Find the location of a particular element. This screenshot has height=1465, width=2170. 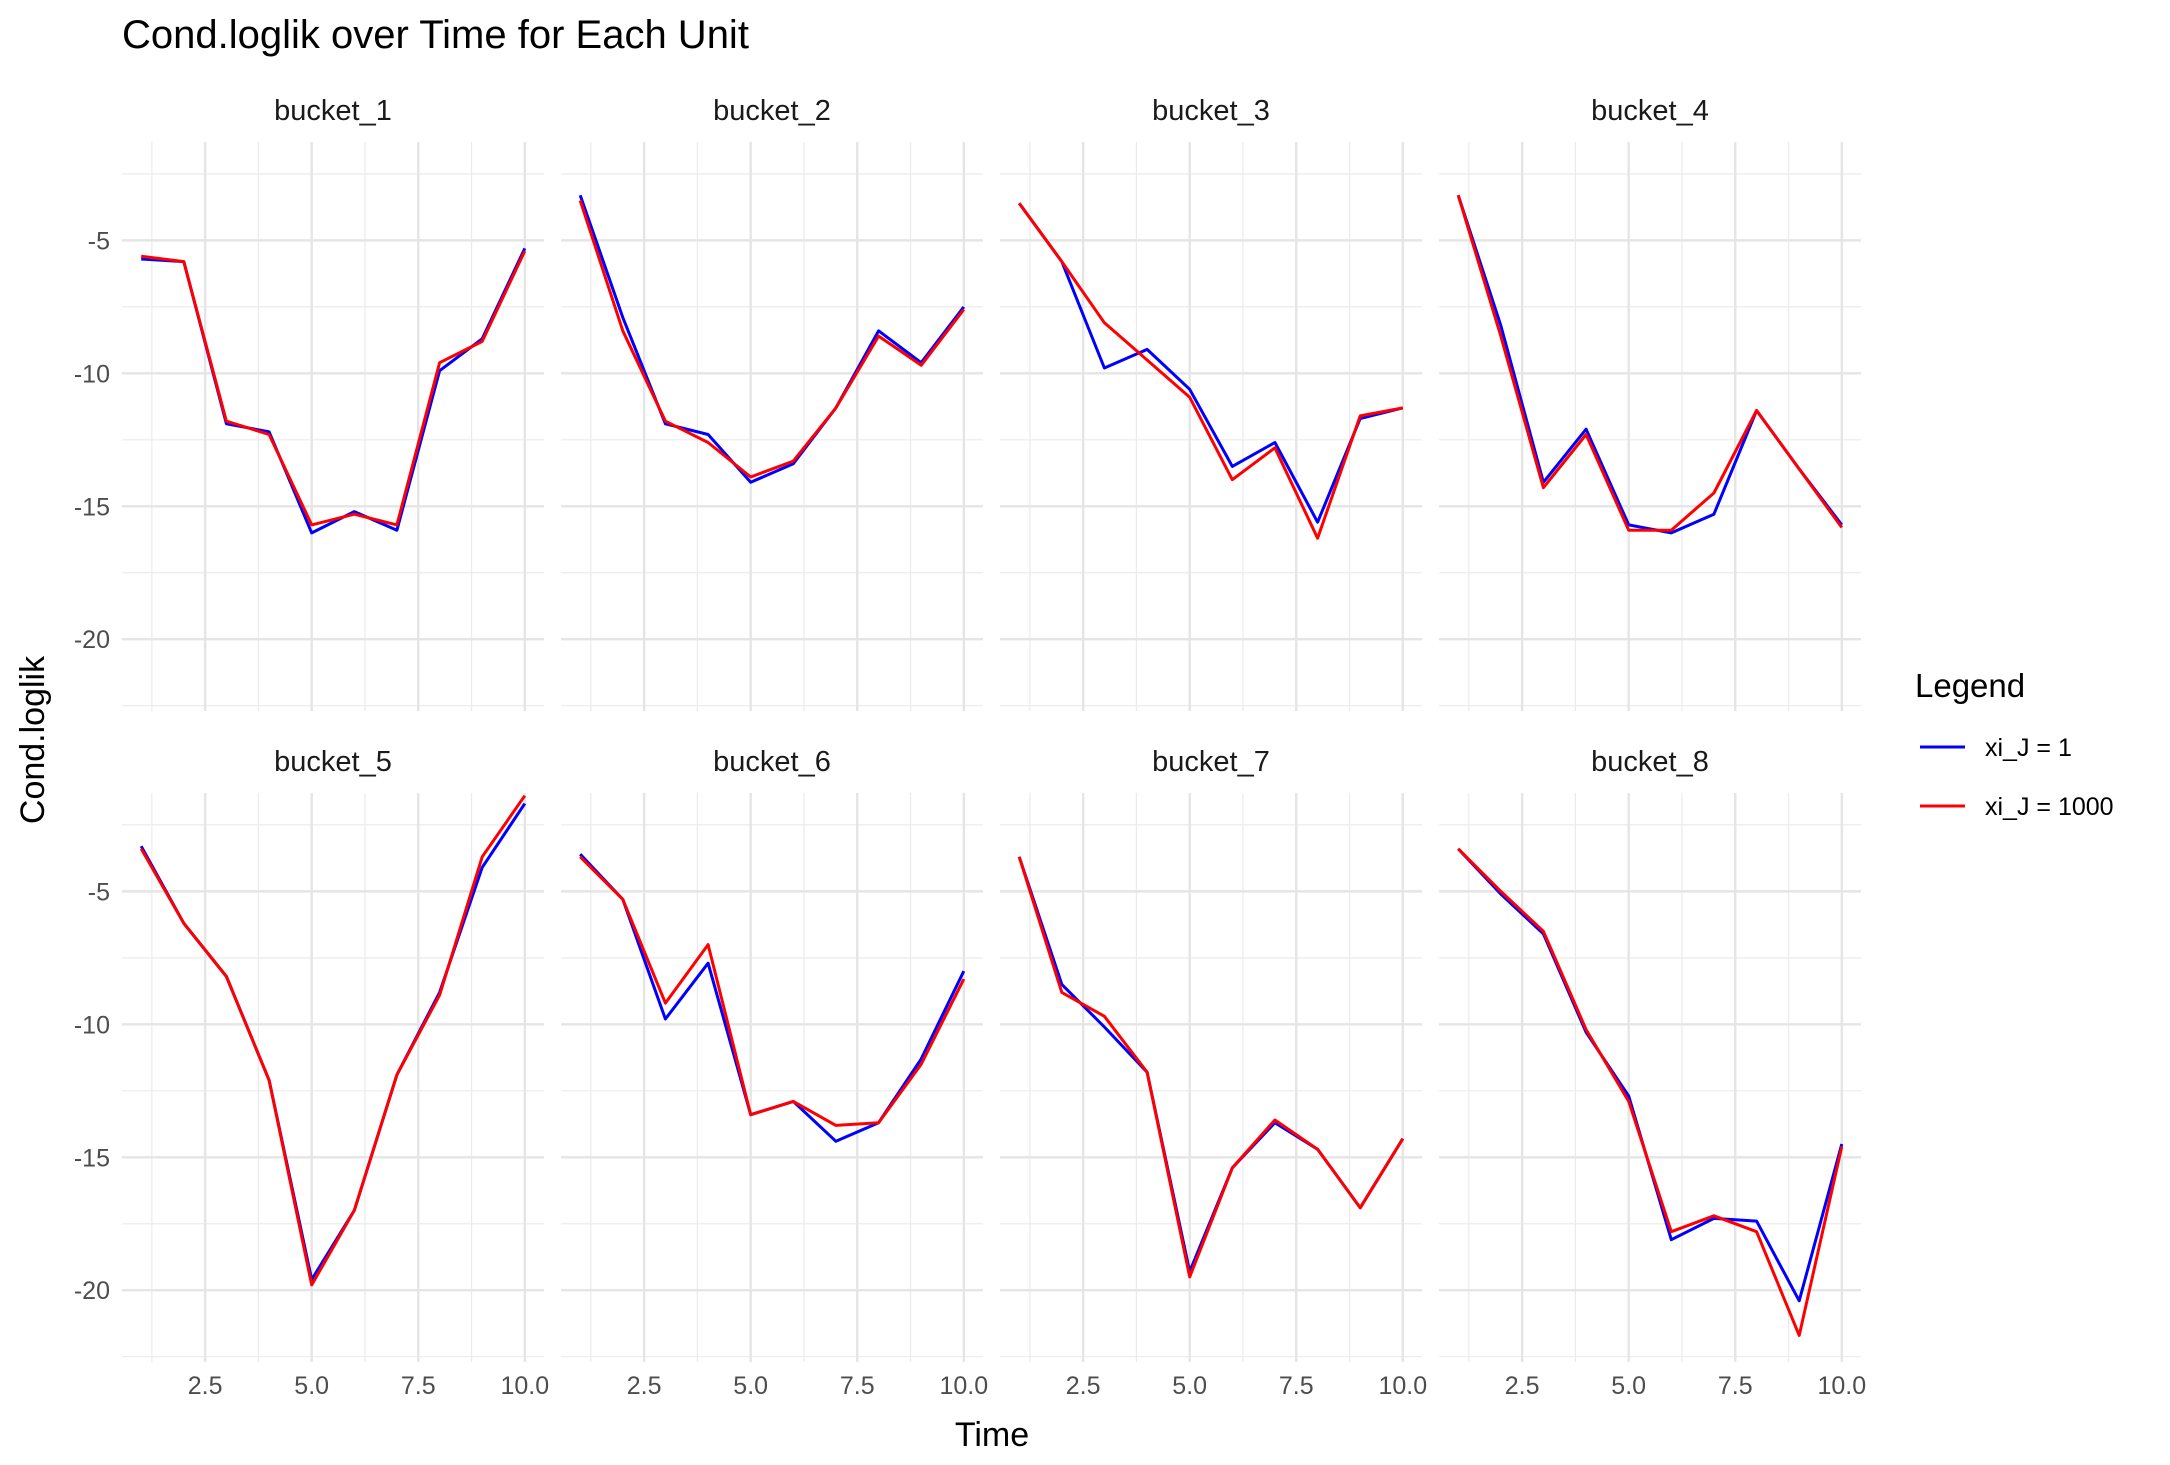

legend: Legend xi_J = 1 xi_J = 1000 is located at coordinates (2014, 744).